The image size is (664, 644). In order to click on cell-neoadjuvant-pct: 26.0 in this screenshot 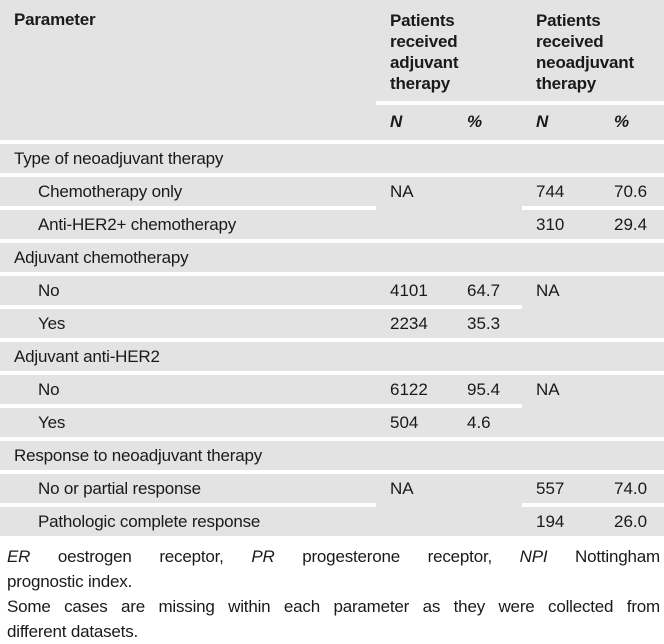, I will do `click(631, 521)`.